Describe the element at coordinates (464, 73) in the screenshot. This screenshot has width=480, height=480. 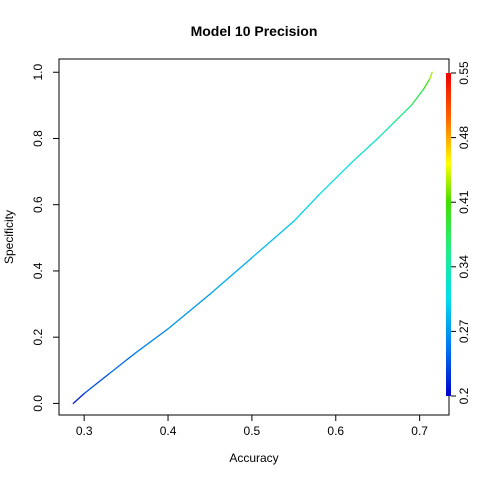
I see `color-scale-tick-label: 0.55` at that location.